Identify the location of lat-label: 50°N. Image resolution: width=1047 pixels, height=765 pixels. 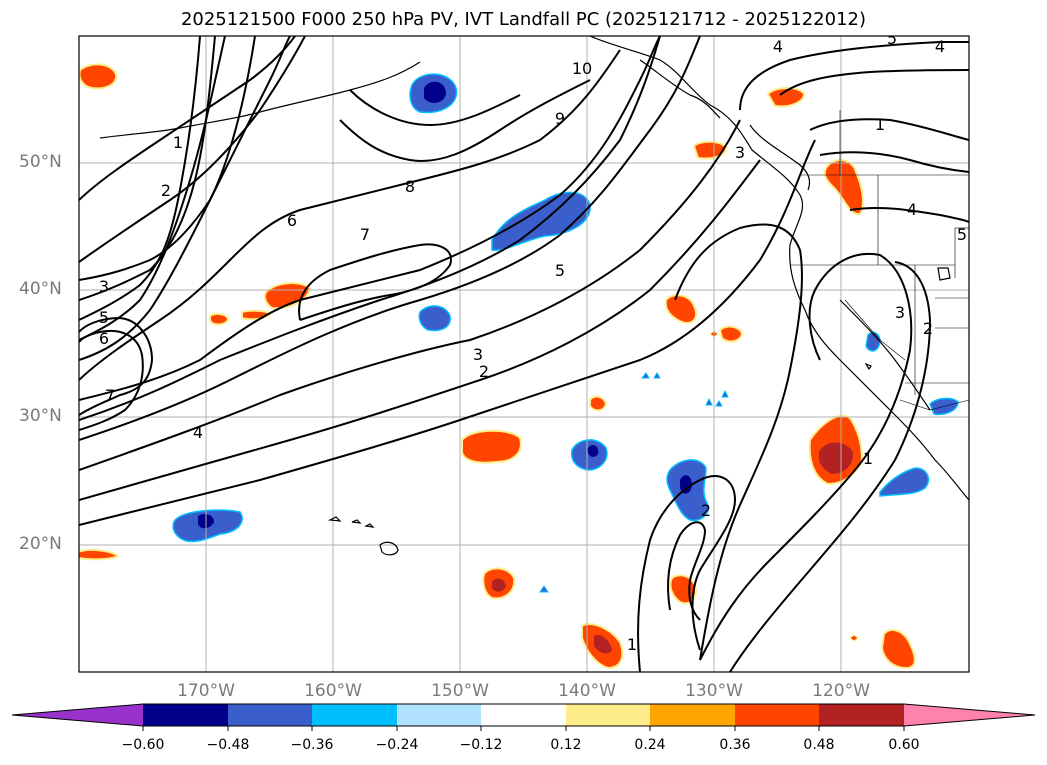
(40, 162).